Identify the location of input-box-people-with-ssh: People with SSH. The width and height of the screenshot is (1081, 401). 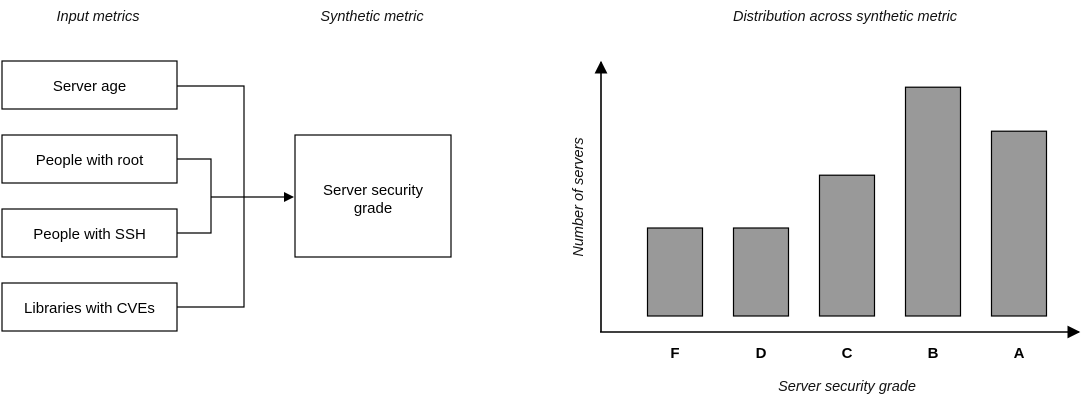
(89, 233).